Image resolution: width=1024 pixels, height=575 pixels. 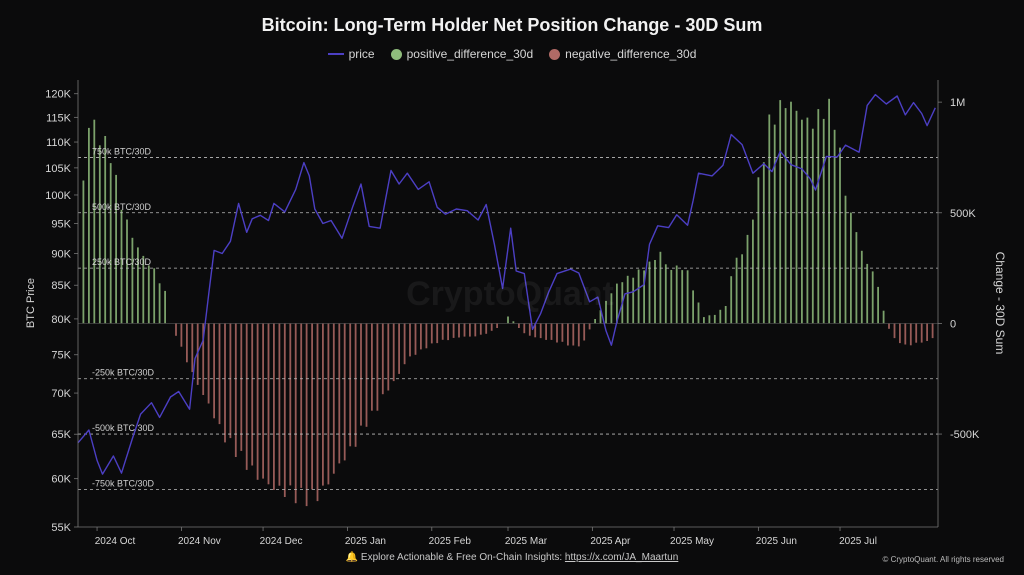 I want to click on right-tick-label-0: 1M, so click(x=957, y=103).